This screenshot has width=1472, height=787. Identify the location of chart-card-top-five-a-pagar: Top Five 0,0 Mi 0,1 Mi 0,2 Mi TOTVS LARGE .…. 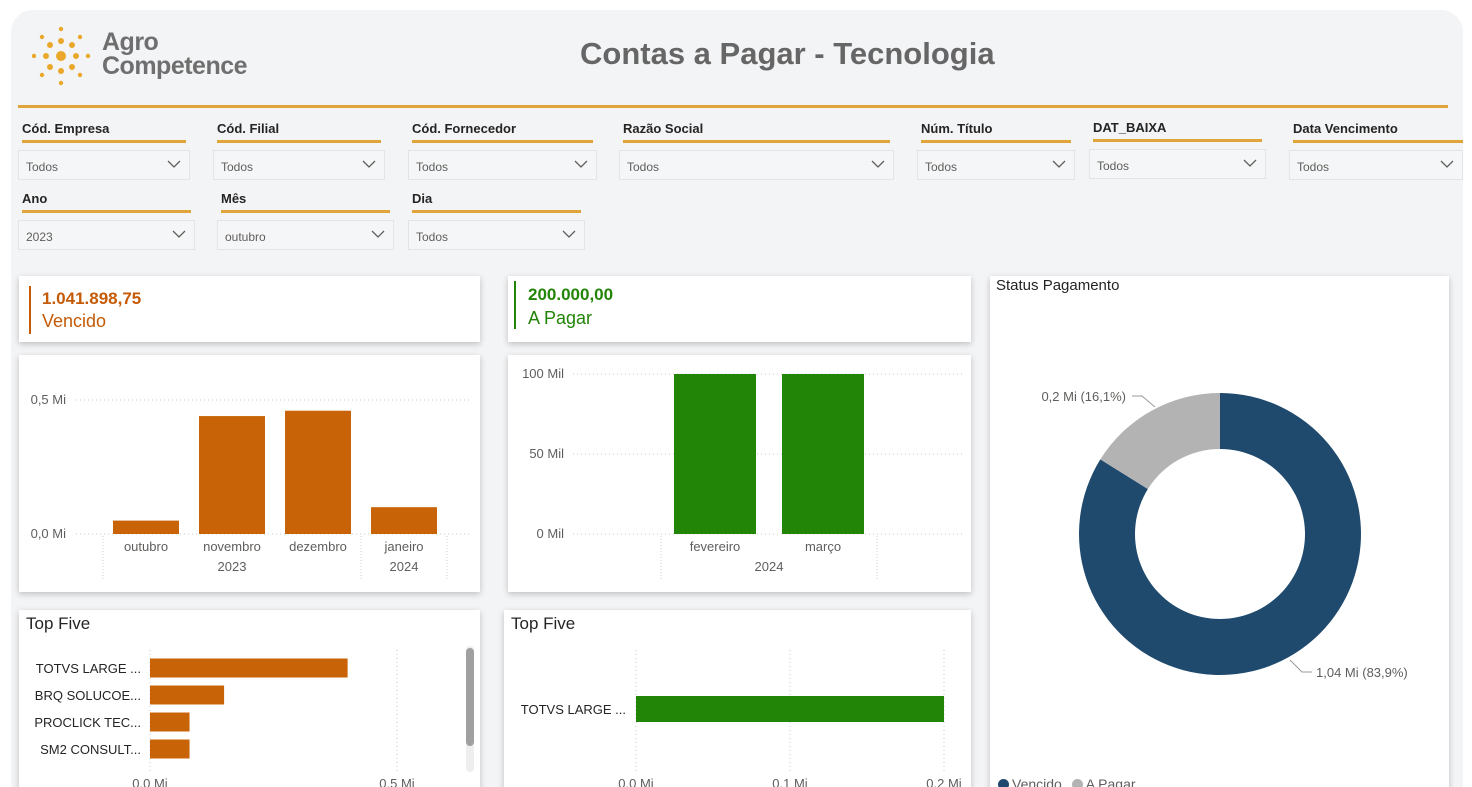
(737, 698).